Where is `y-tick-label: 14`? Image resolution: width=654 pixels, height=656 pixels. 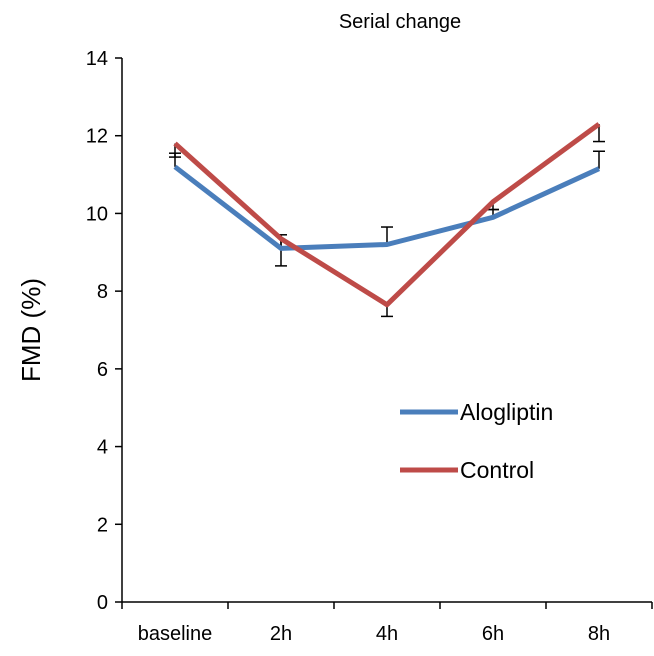 y-tick-label: 14 is located at coordinates (97, 59).